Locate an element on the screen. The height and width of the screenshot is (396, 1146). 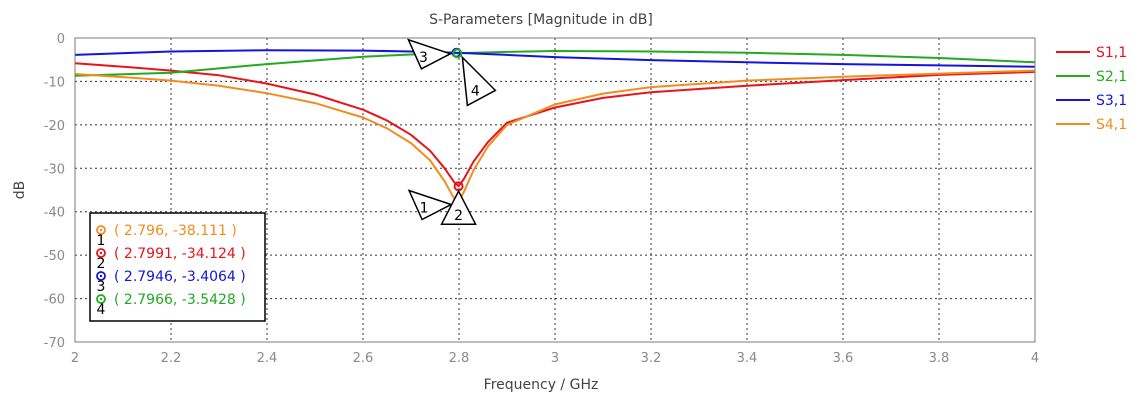
y-tick-label: 0 is located at coordinates (61, 39).